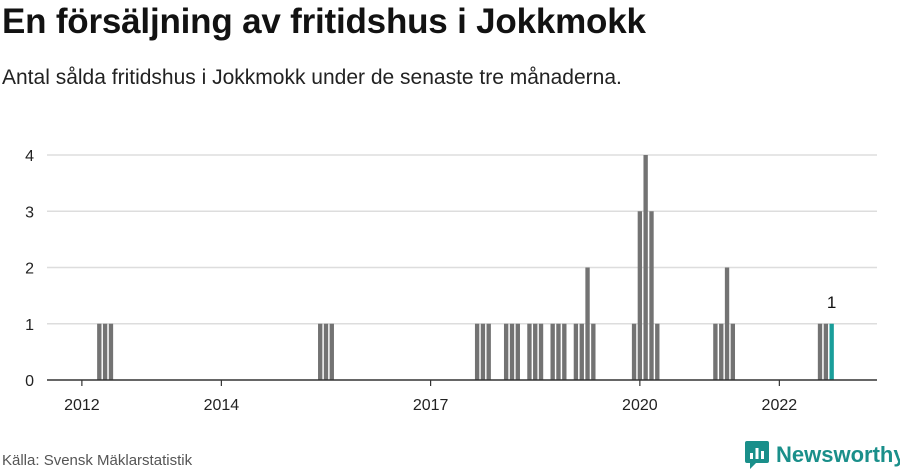 This screenshot has width=900, height=474. Describe the element at coordinates (431, 405) in the screenshot. I see `x-tick-label: 2017` at that location.